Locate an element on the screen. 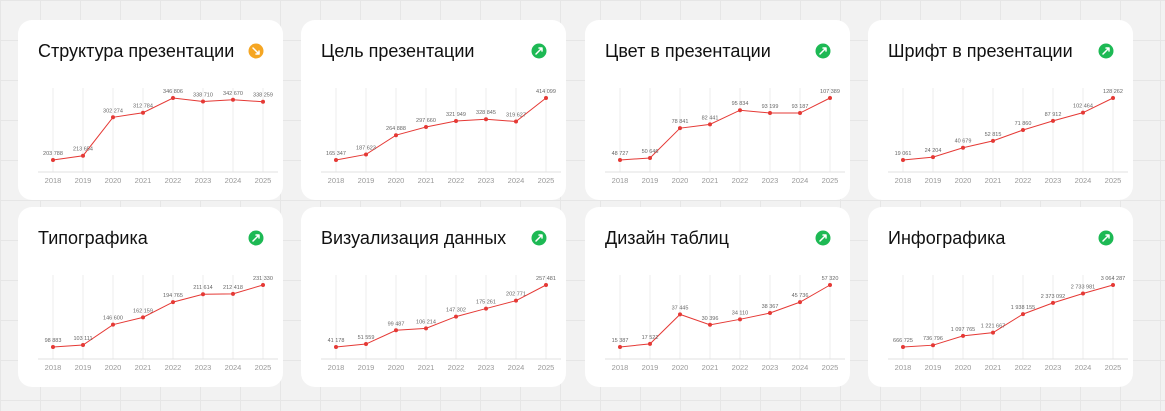 The image size is (1165, 411). value-label: 48 727 is located at coordinates (620, 154).